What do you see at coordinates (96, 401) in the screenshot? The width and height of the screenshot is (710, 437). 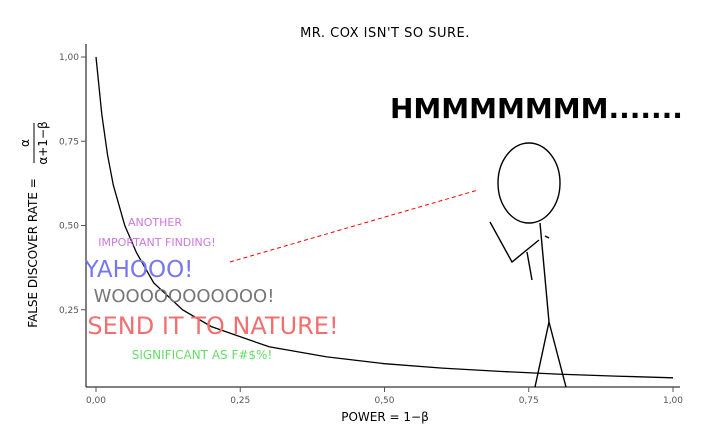 I see `x-tick-label: 0,00` at bounding box center [96, 401].